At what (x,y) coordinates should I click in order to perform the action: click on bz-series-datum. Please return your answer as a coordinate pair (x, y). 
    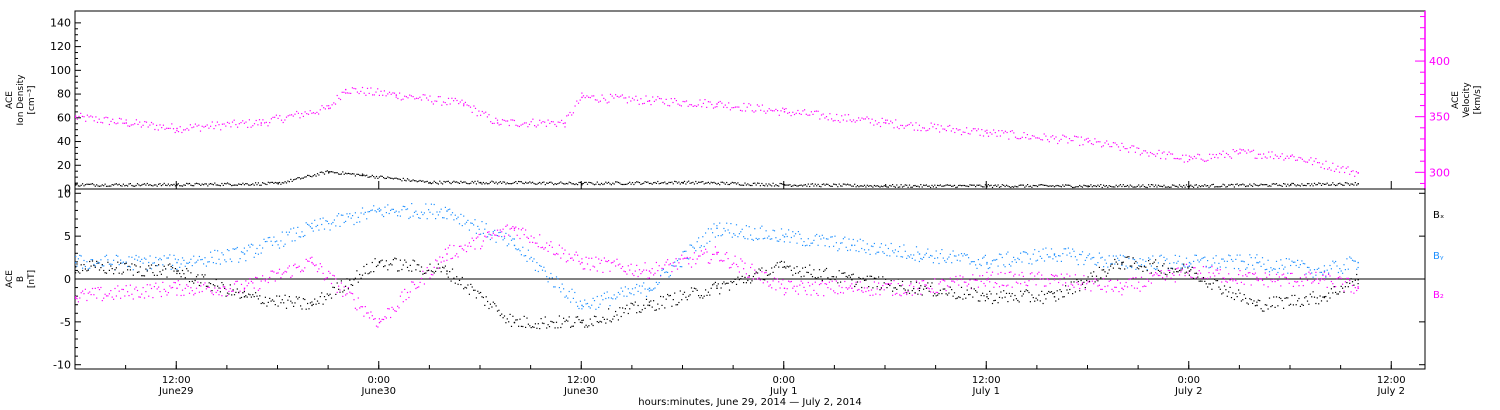
    Looking at the image, I should click on (379, 322).